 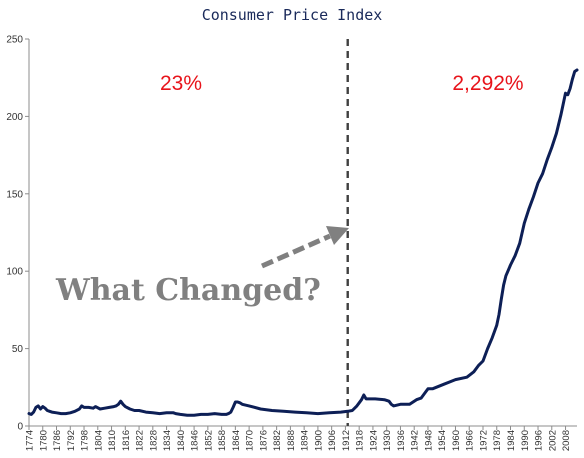 I want to click on x-tick-label: 1822, so click(x=140, y=440).